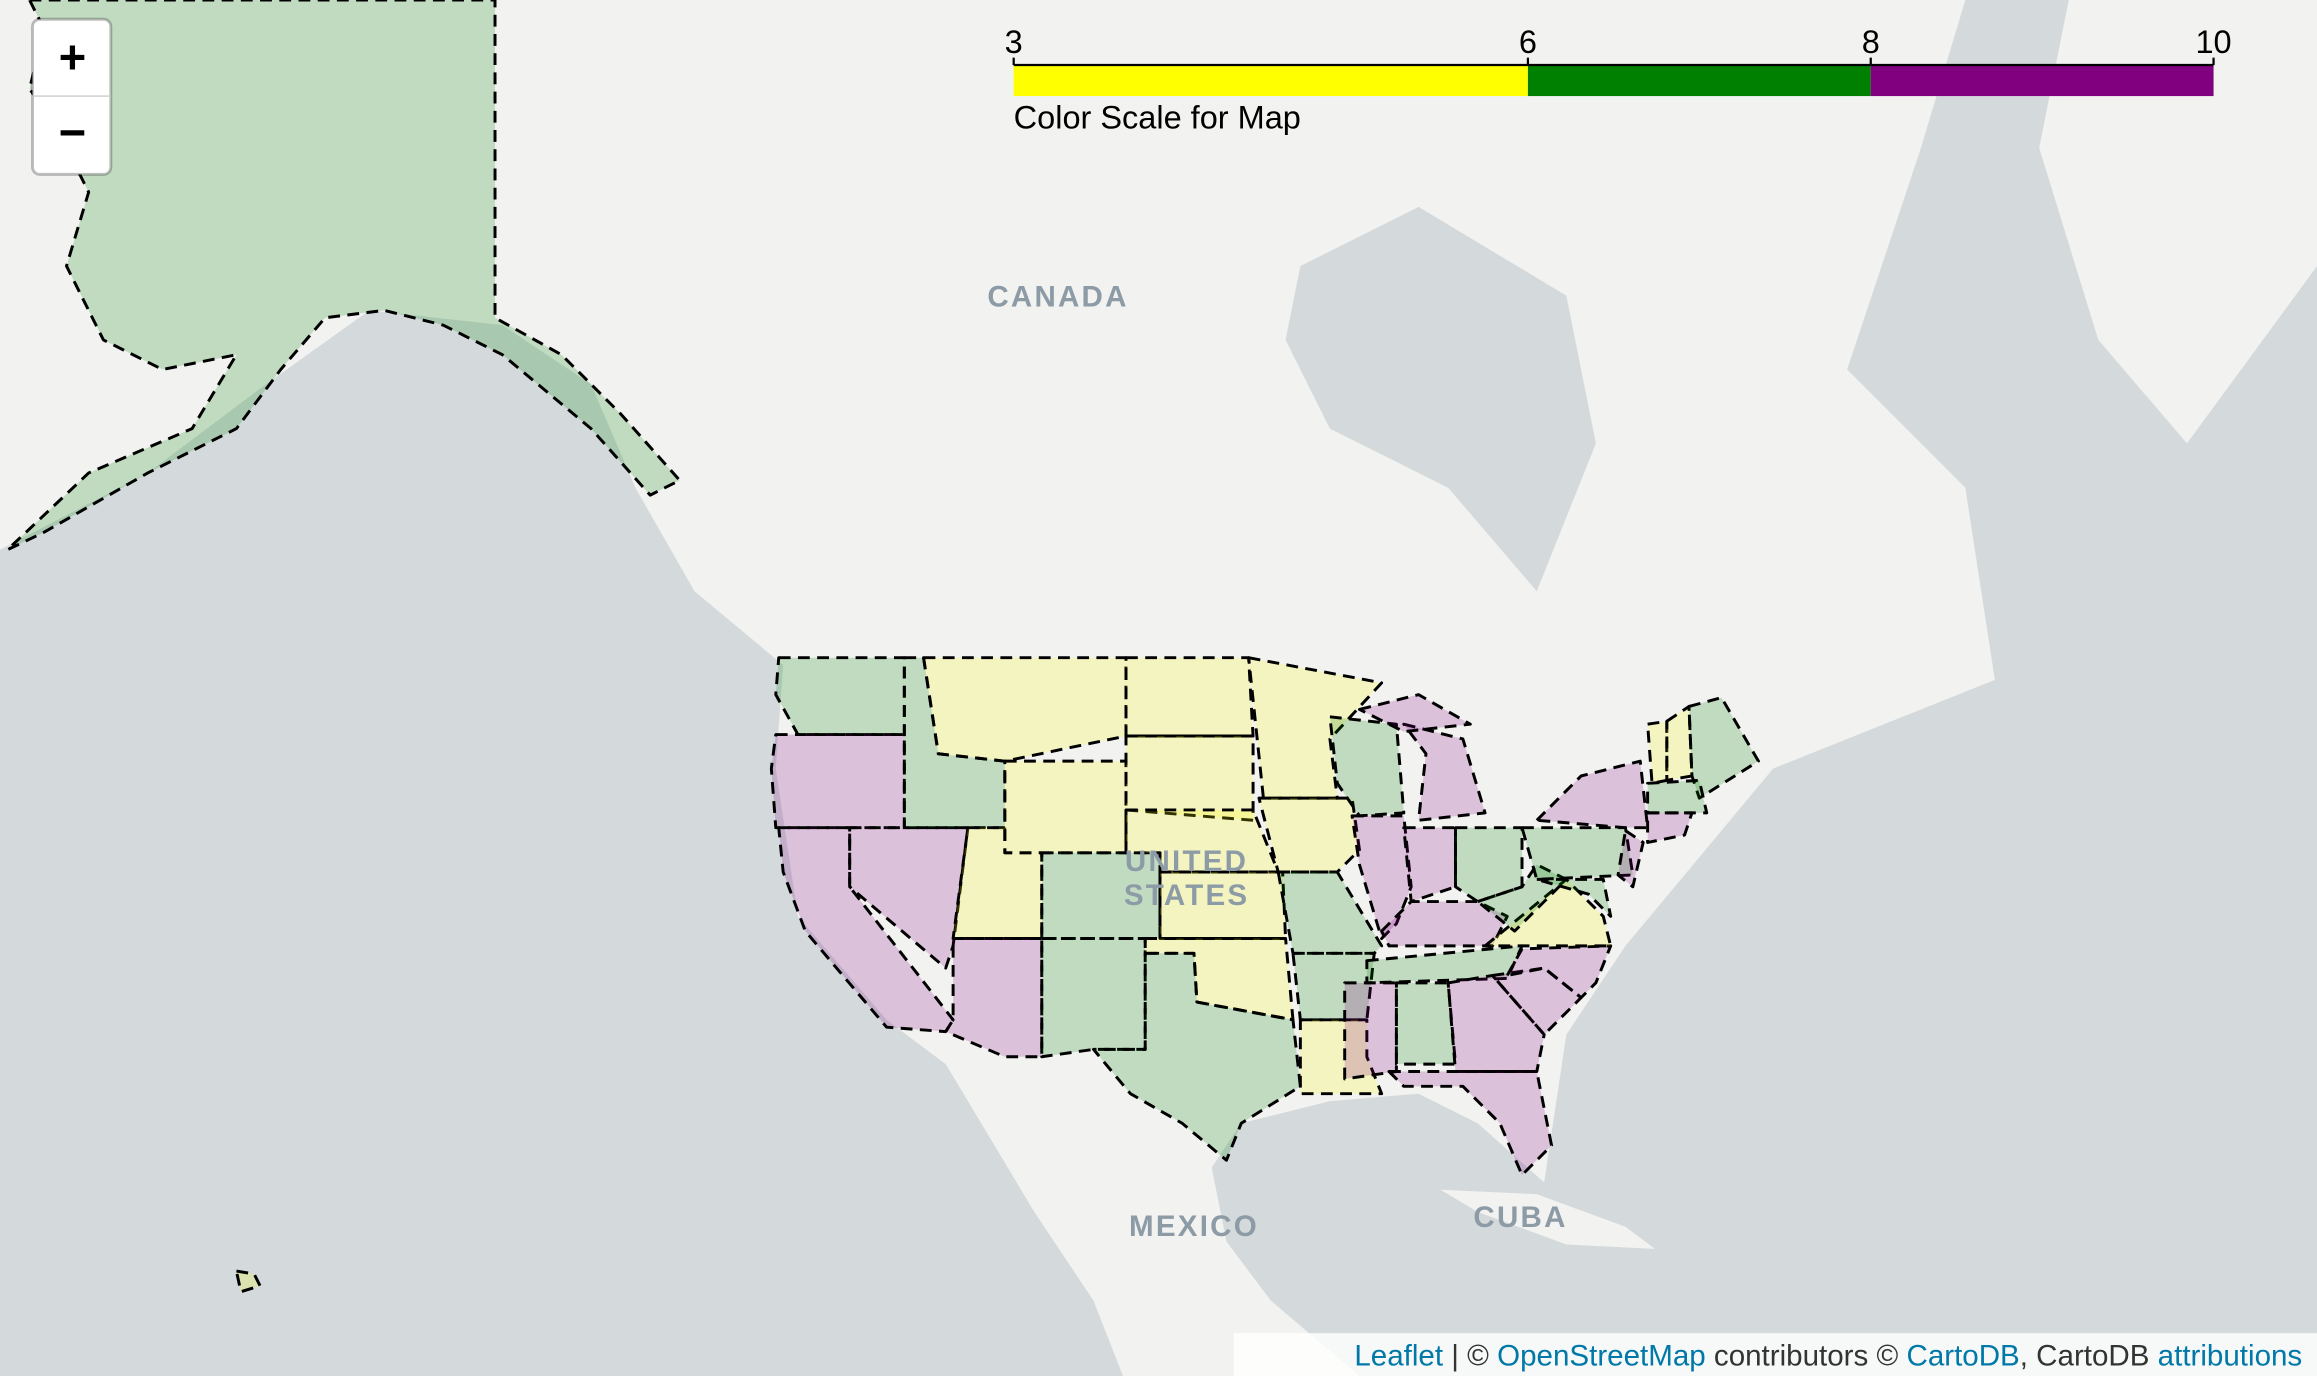 Image resolution: width=2317 pixels, height=1376 pixels. I want to click on legend: Color Scale for Map 3 6 8 10, so click(1618, 79).